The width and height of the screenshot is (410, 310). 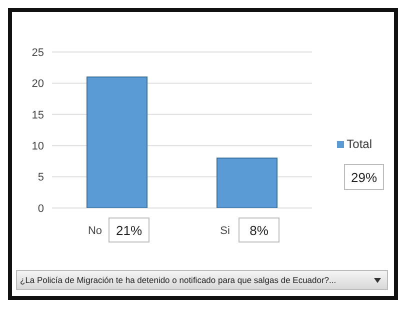 What do you see at coordinates (225, 231) in the screenshot?
I see `x-tick-label: Si` at bounding box center [225, 231].